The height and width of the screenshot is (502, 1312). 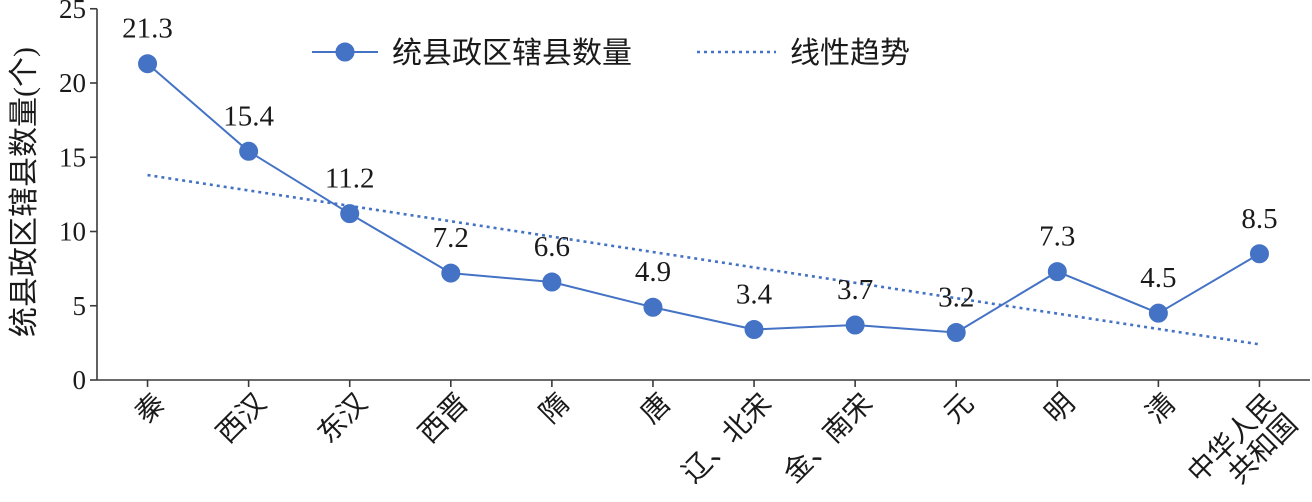 I want to click on legend-series-marker, so click(x=345, y=52).